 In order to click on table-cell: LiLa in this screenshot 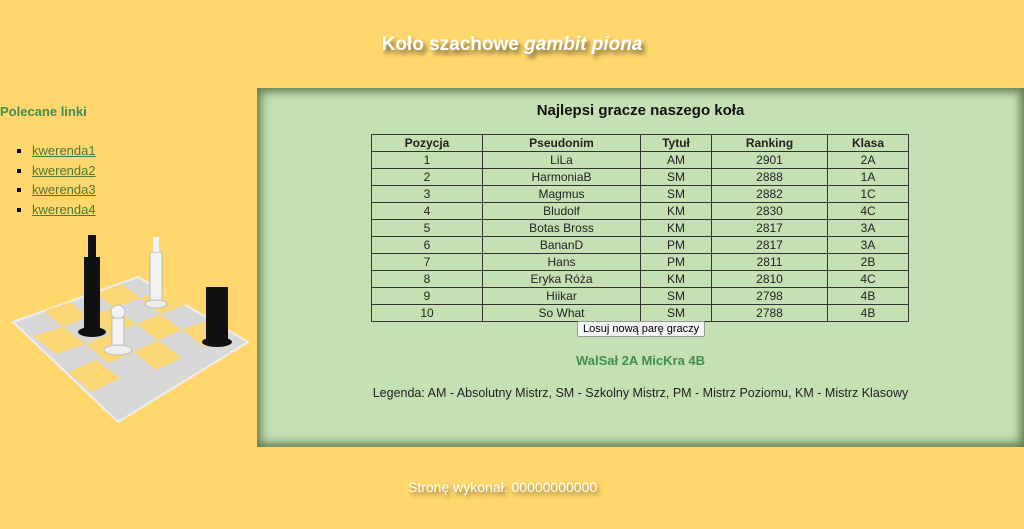, I will do `click(561, 160)`.